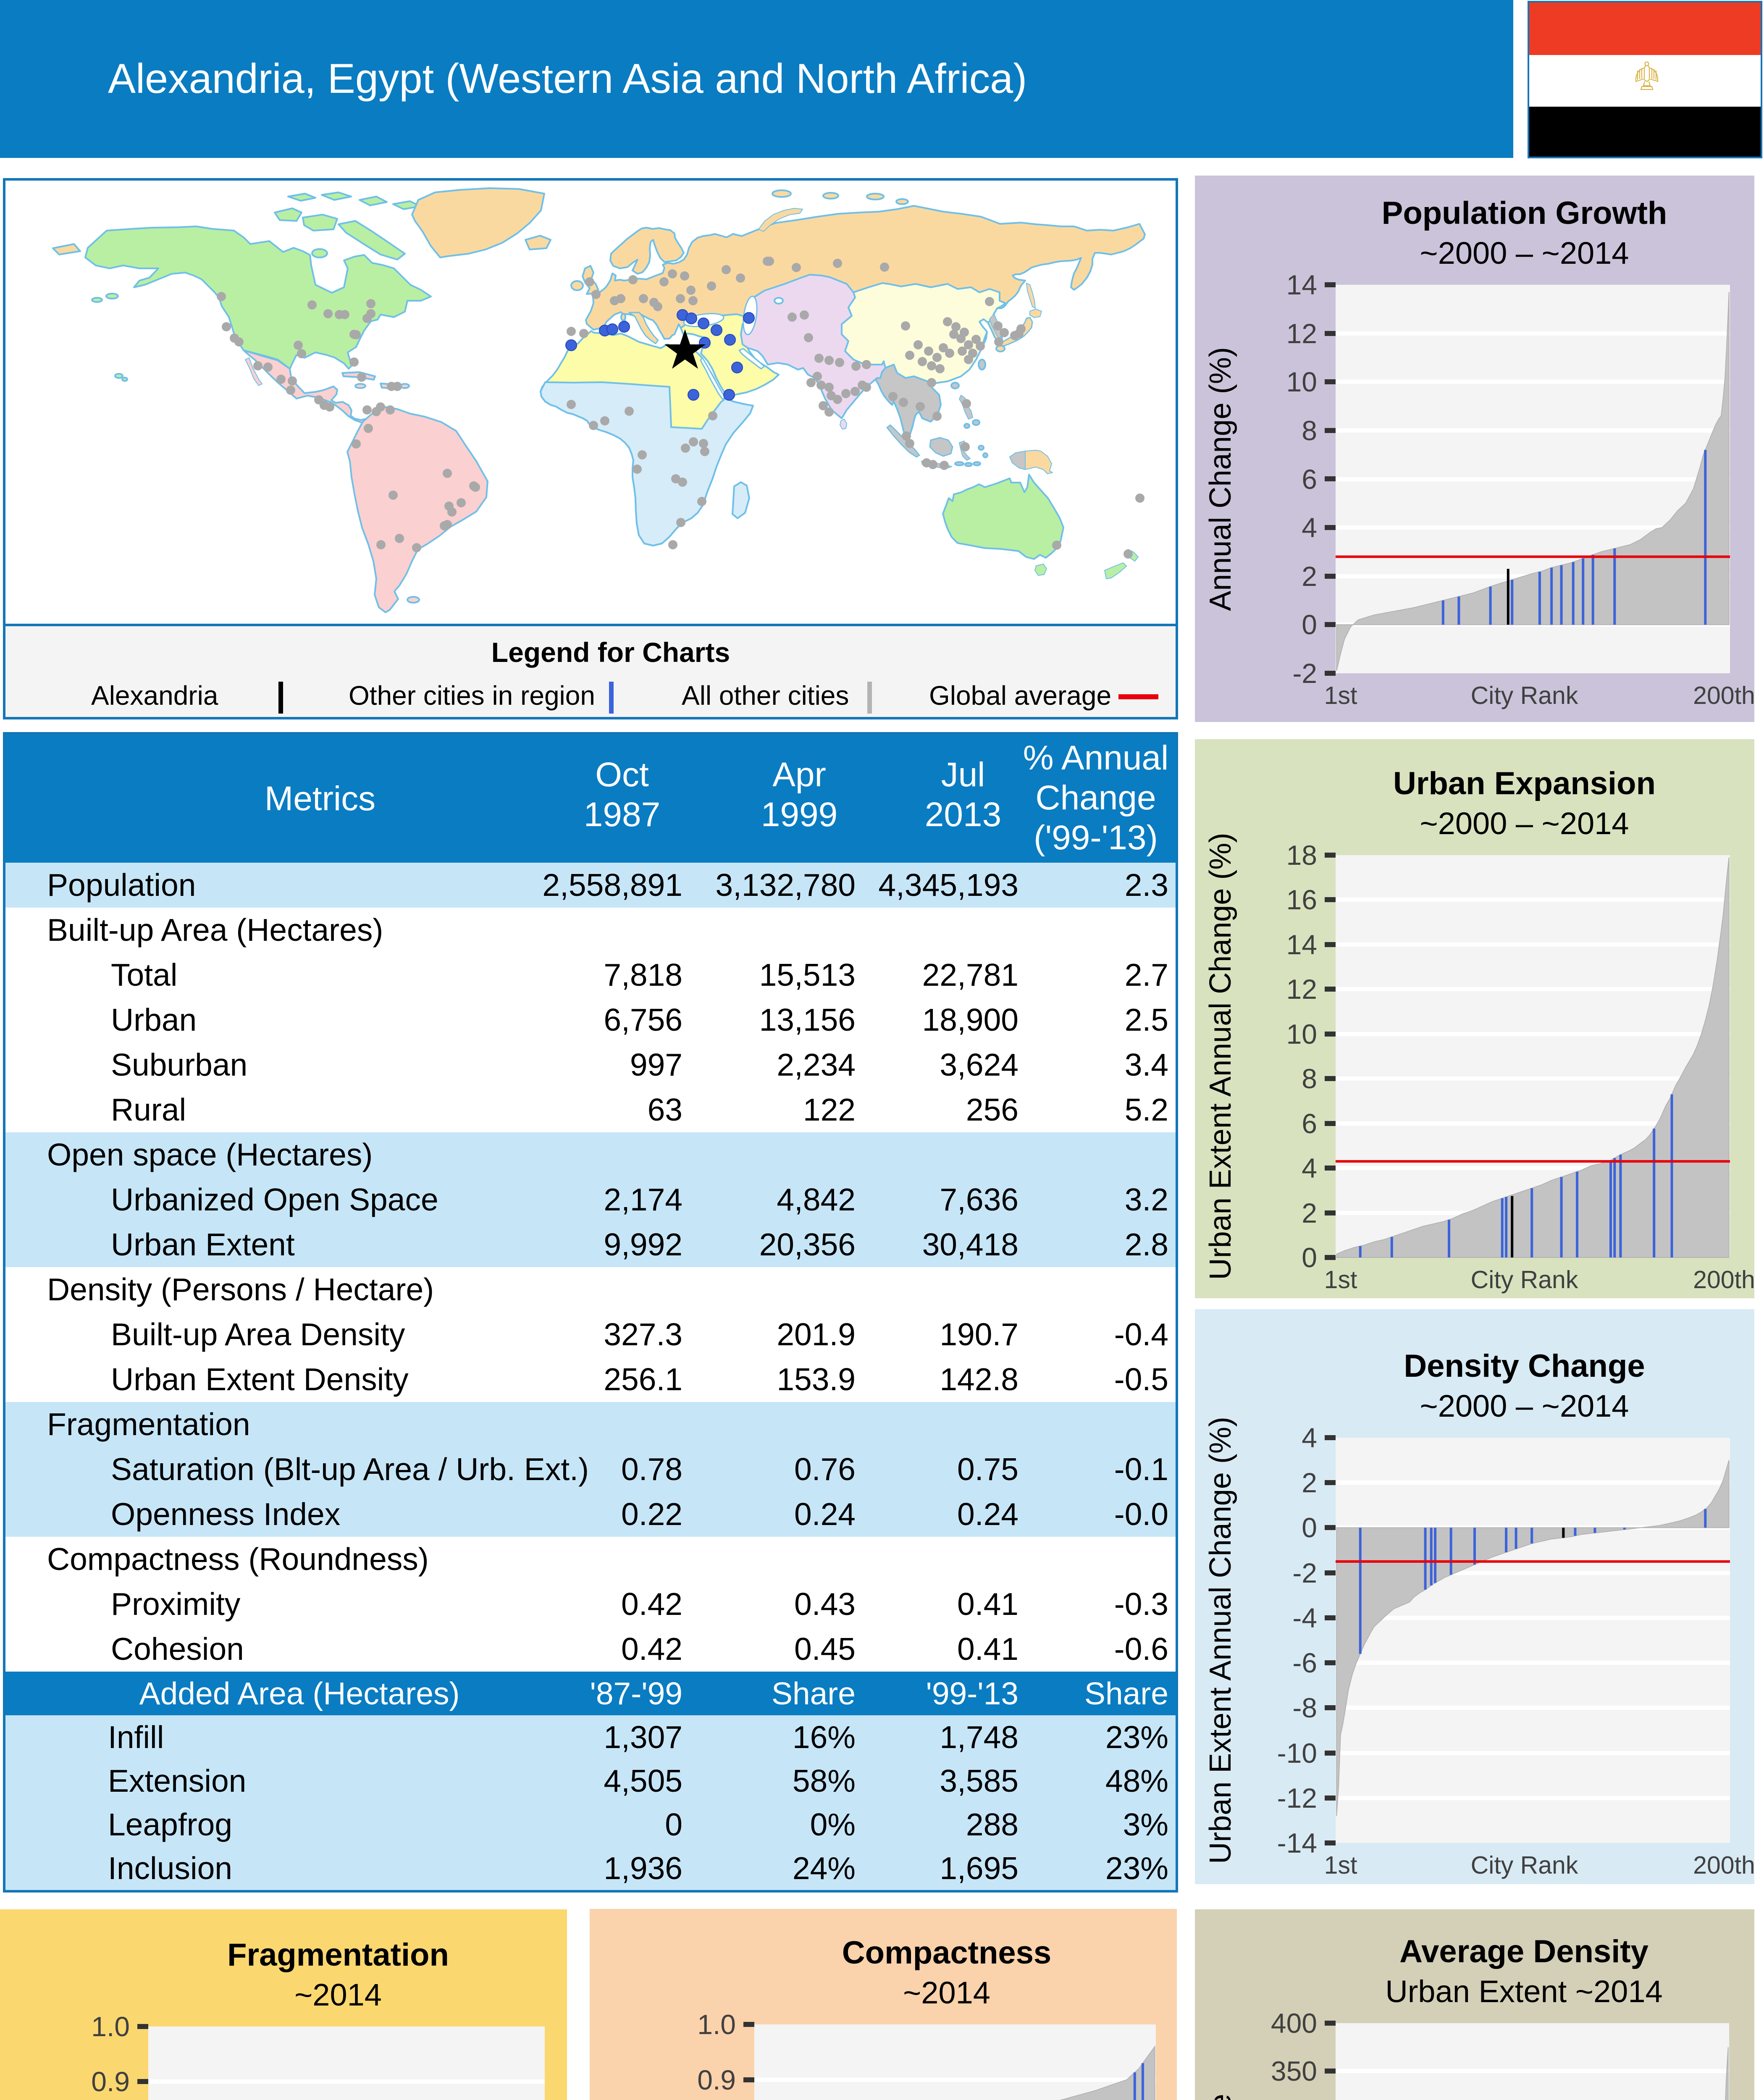  I want to click on svg-text: 400, so click(1294, 2023).